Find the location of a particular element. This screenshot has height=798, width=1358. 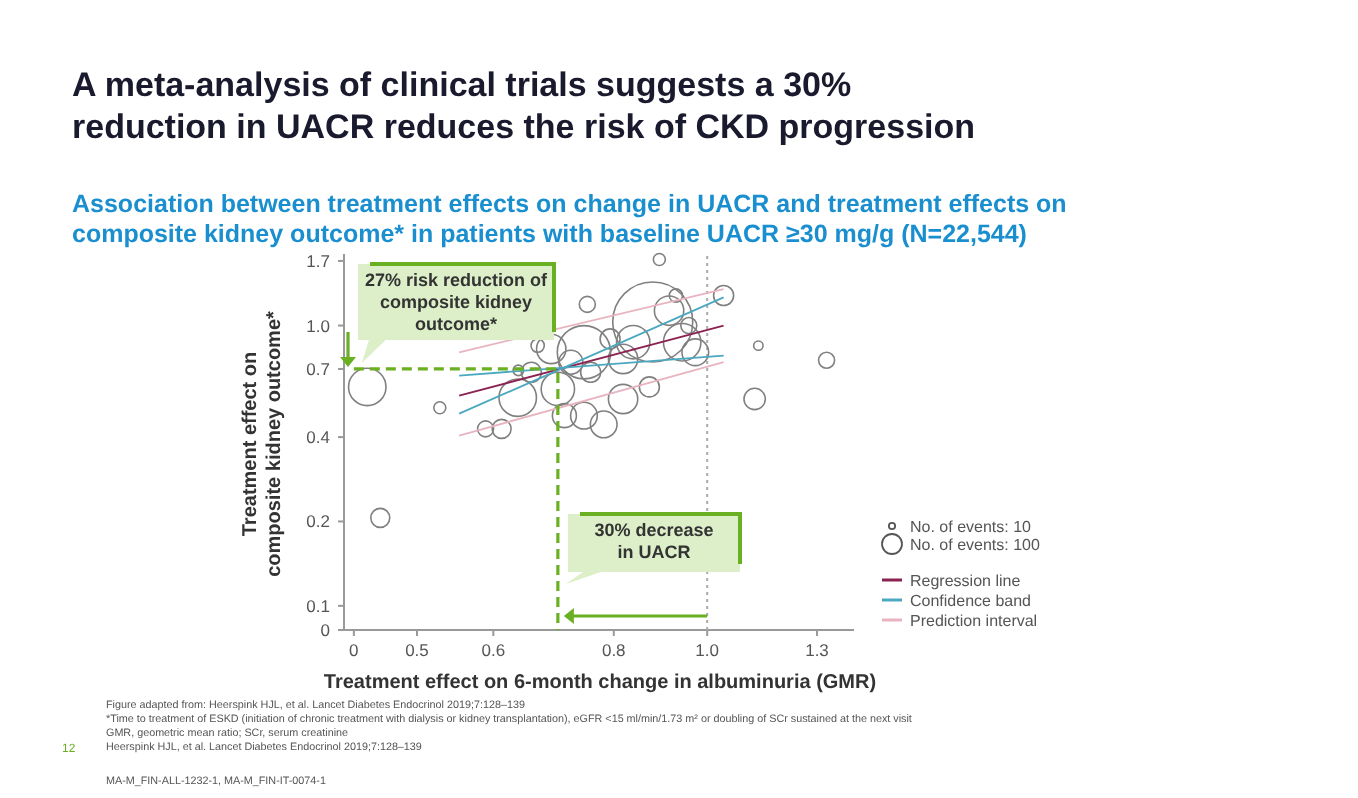

y-axis-title: Treatment effect on composite kidney outcome* is located at coordinates (263, 443).